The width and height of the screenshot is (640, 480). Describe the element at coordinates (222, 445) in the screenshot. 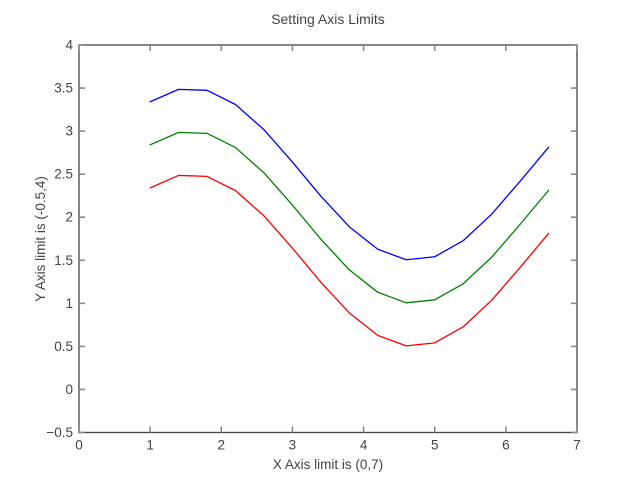

I see `x-tick-label: 2` at that location.